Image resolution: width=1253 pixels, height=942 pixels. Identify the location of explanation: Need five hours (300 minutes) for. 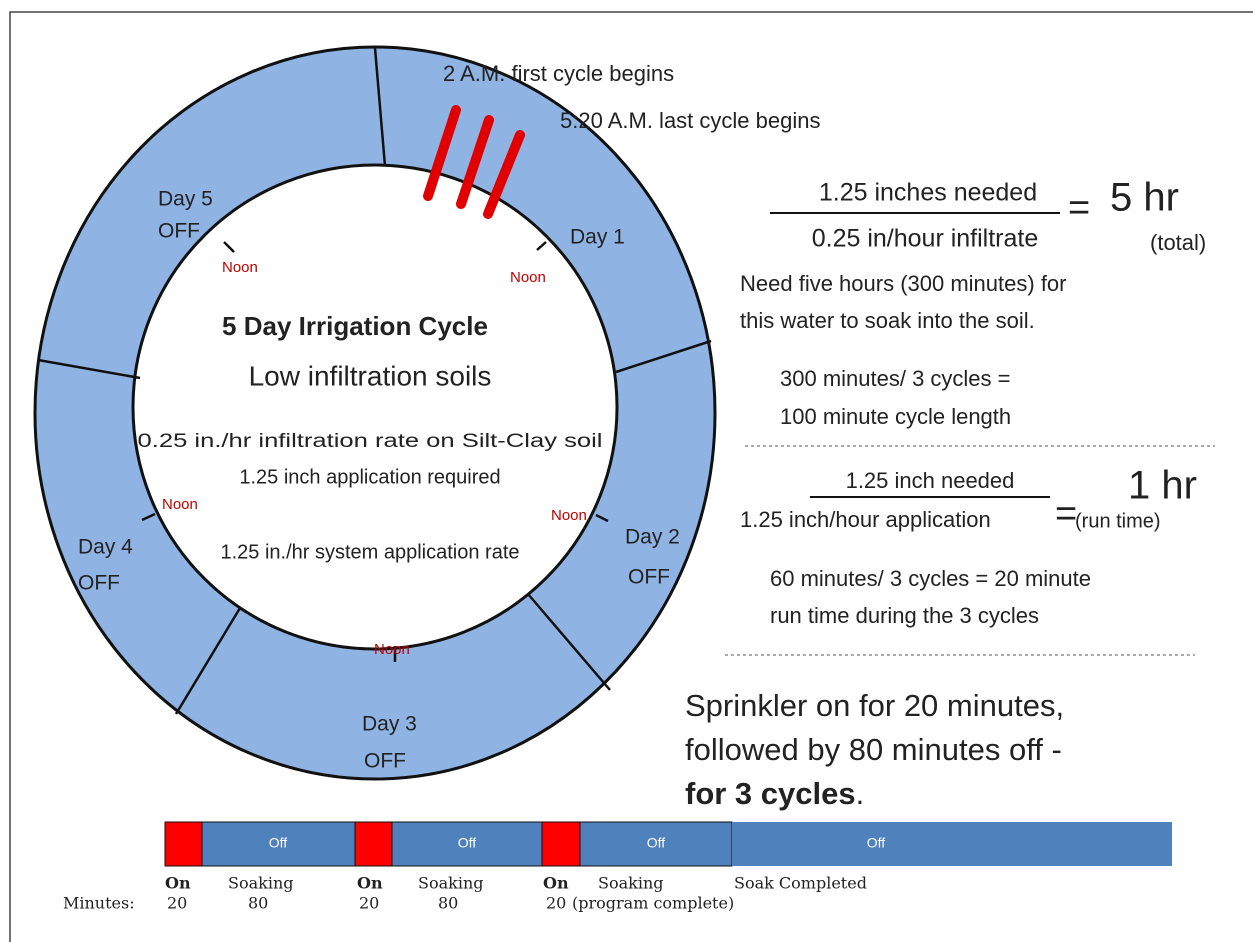
(903, 283).